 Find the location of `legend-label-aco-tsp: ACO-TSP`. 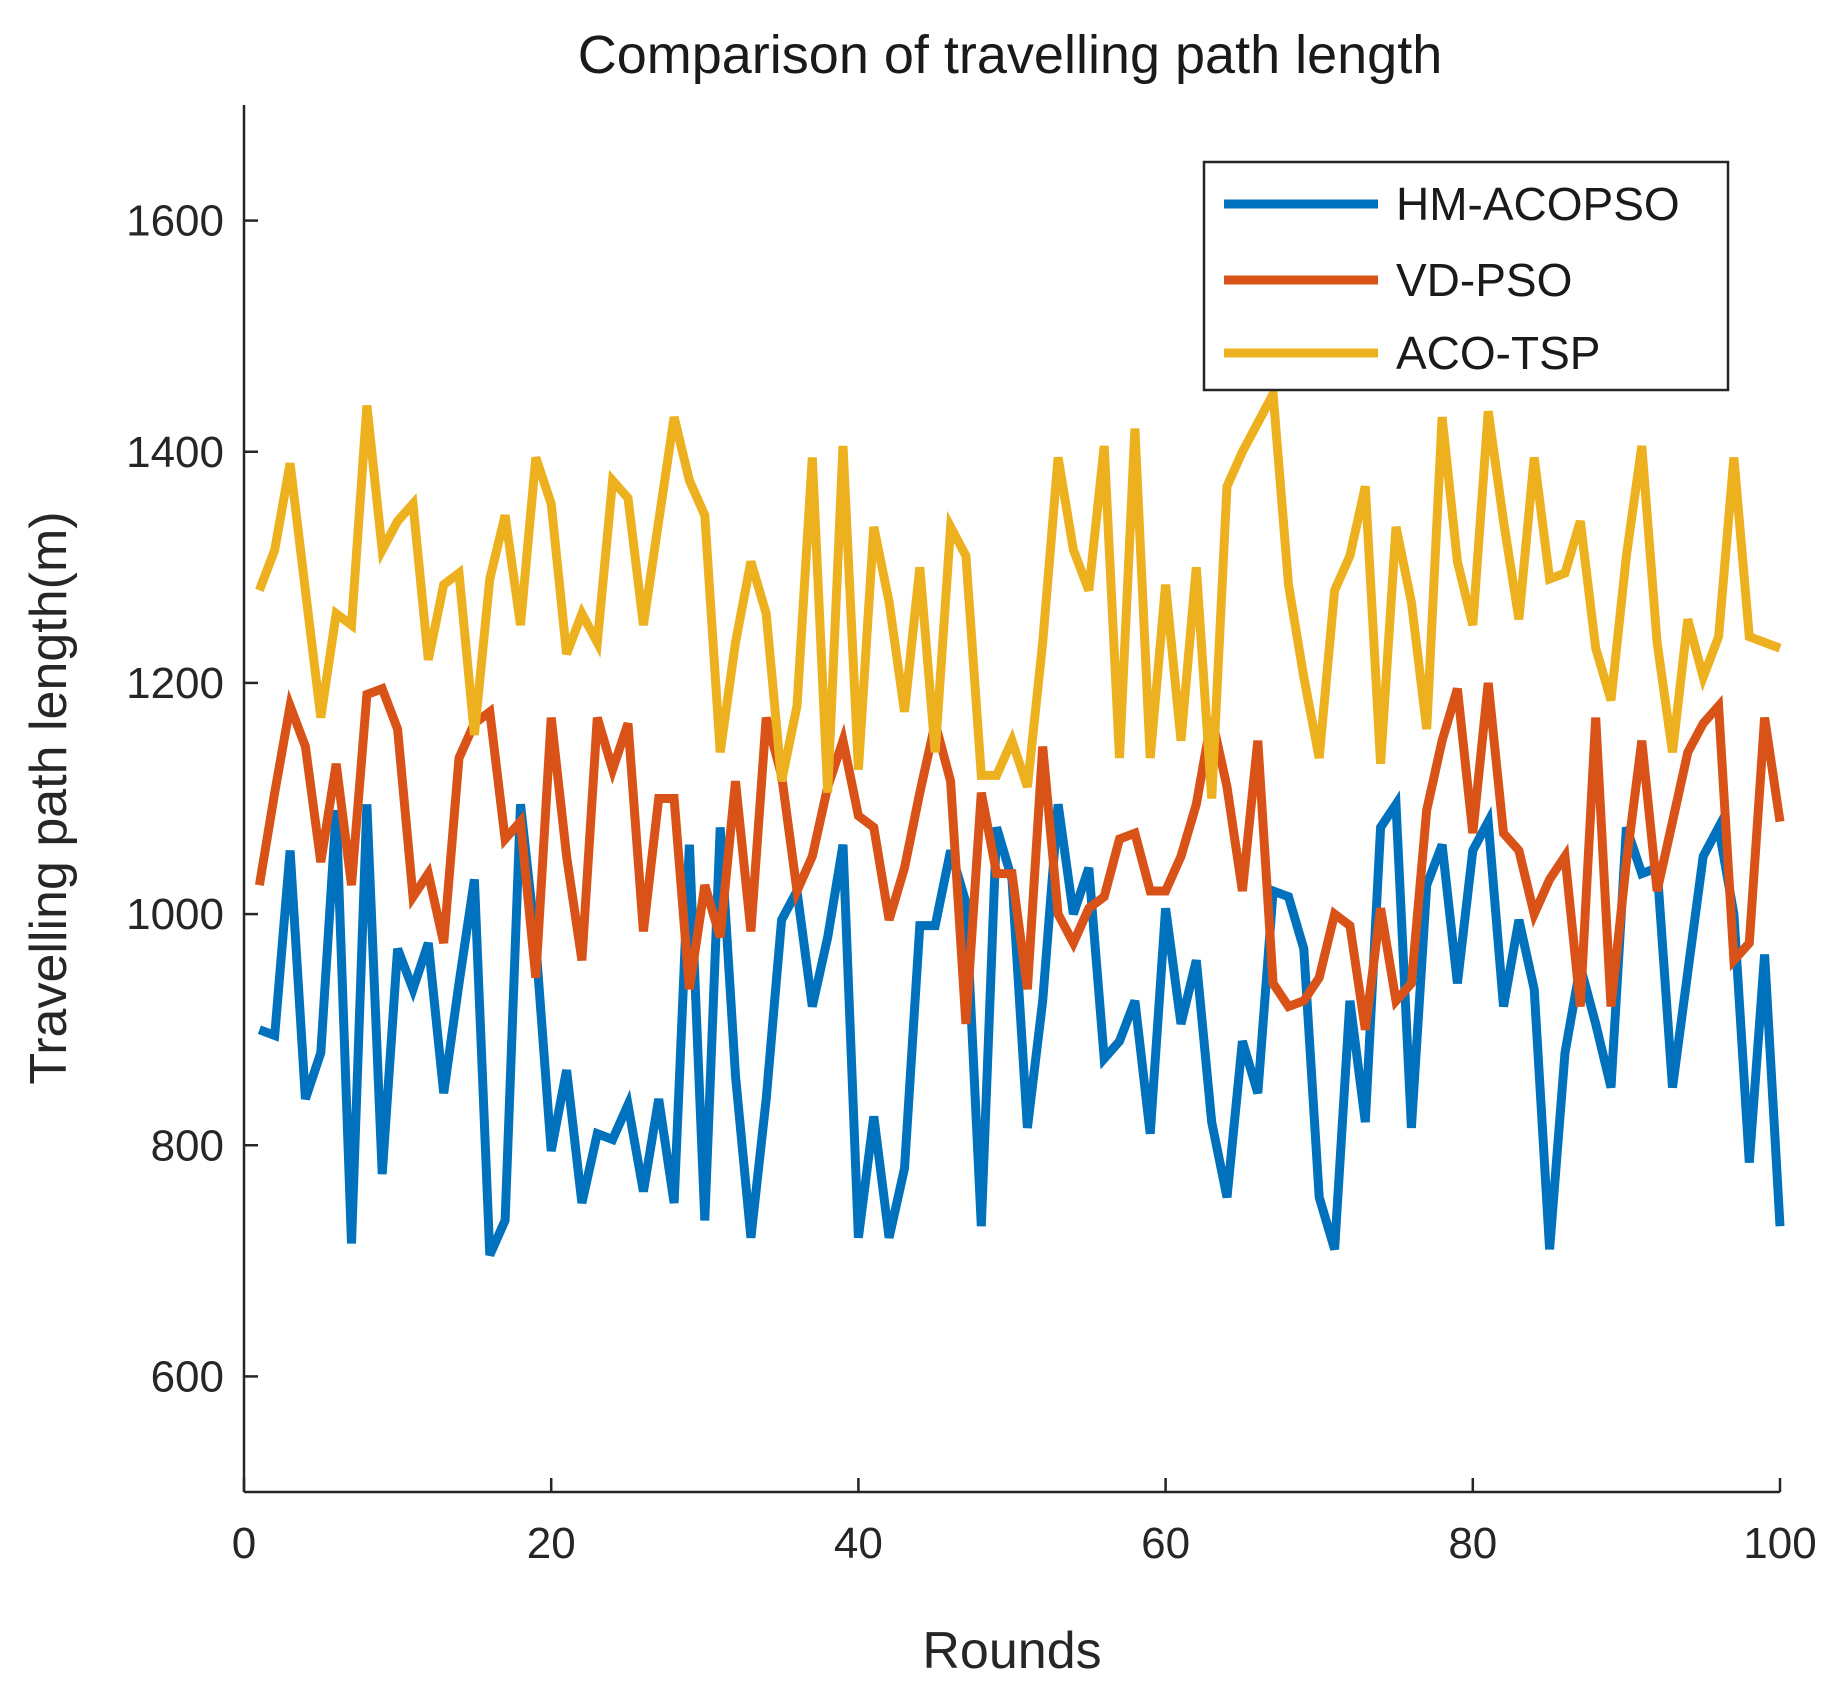

legend-label-aco-tsp: ACO-TSP is located at coordinates (1498, 353).